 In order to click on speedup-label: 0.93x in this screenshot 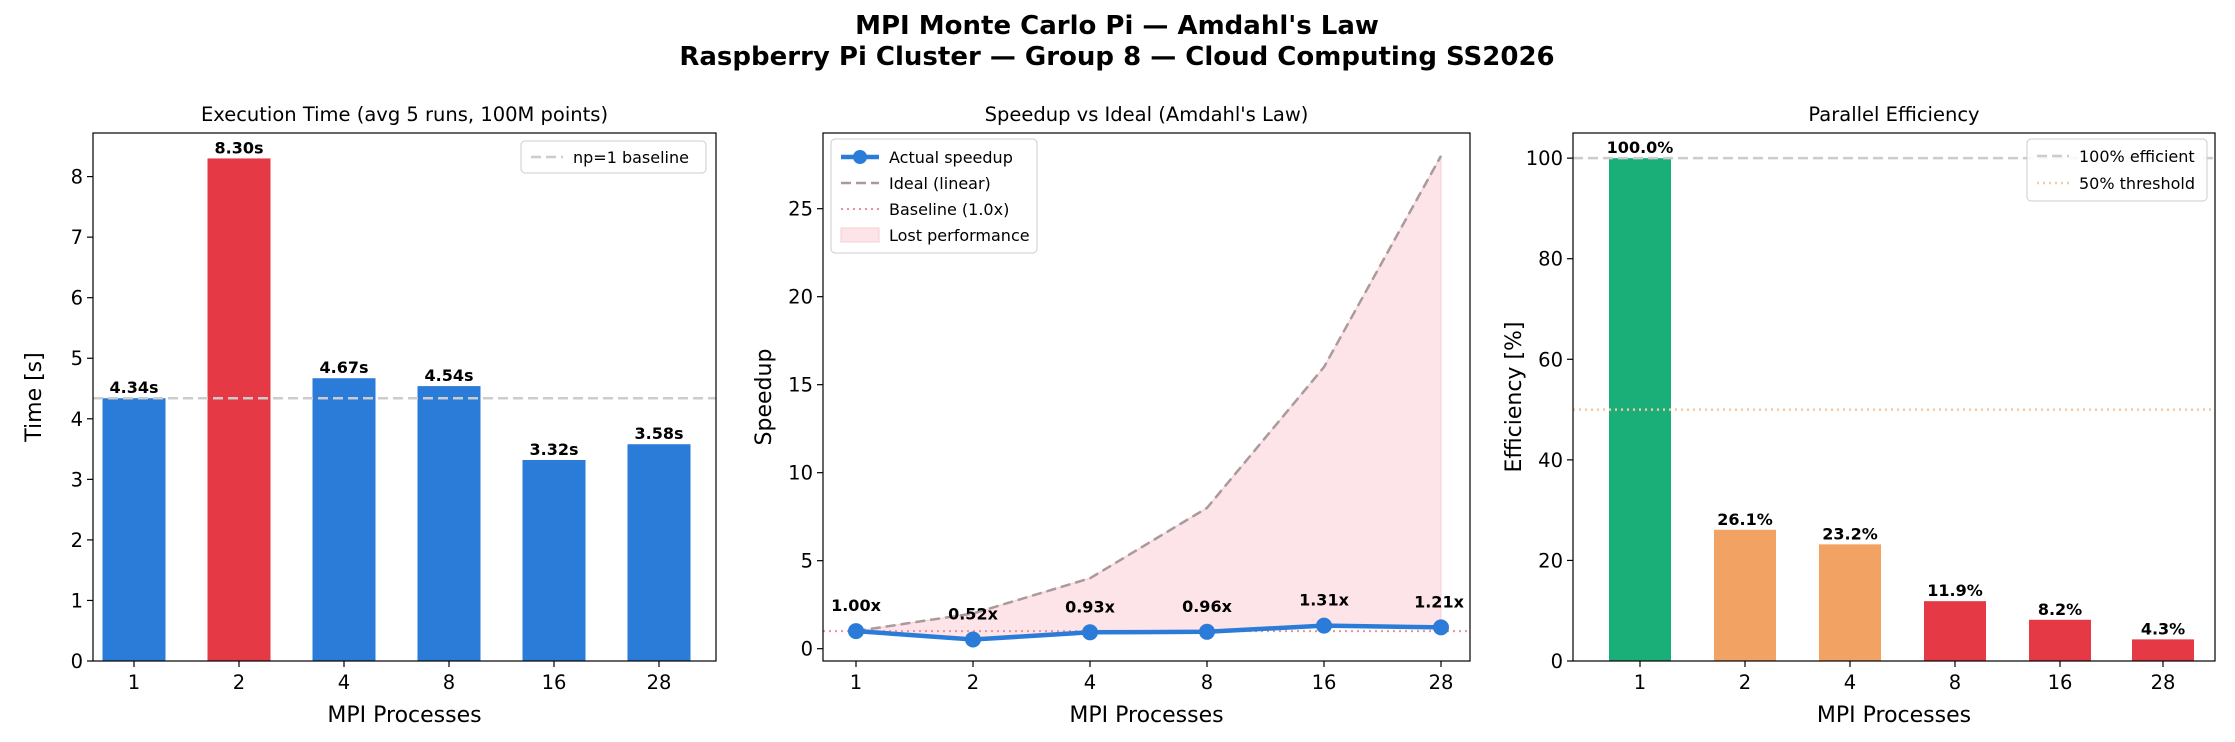, I will do `click(1090, 606)`.